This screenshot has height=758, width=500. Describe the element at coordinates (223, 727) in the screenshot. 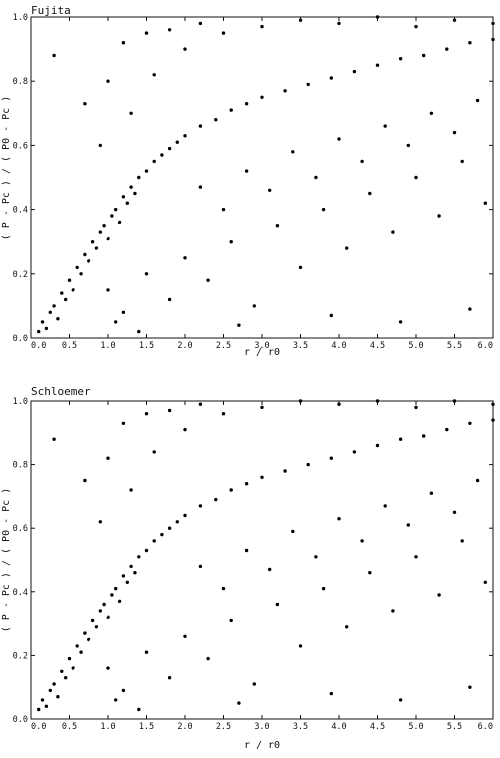

I see `x-tick-label: 2.5` at that location.